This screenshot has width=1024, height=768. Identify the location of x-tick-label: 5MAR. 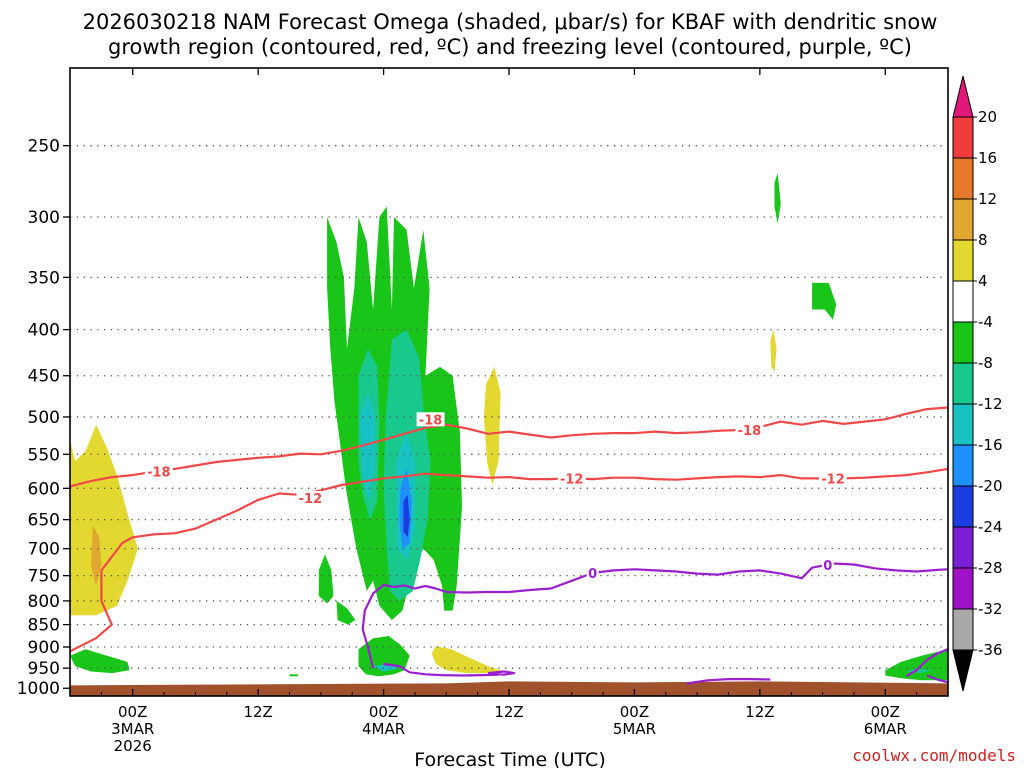
(634, 729).